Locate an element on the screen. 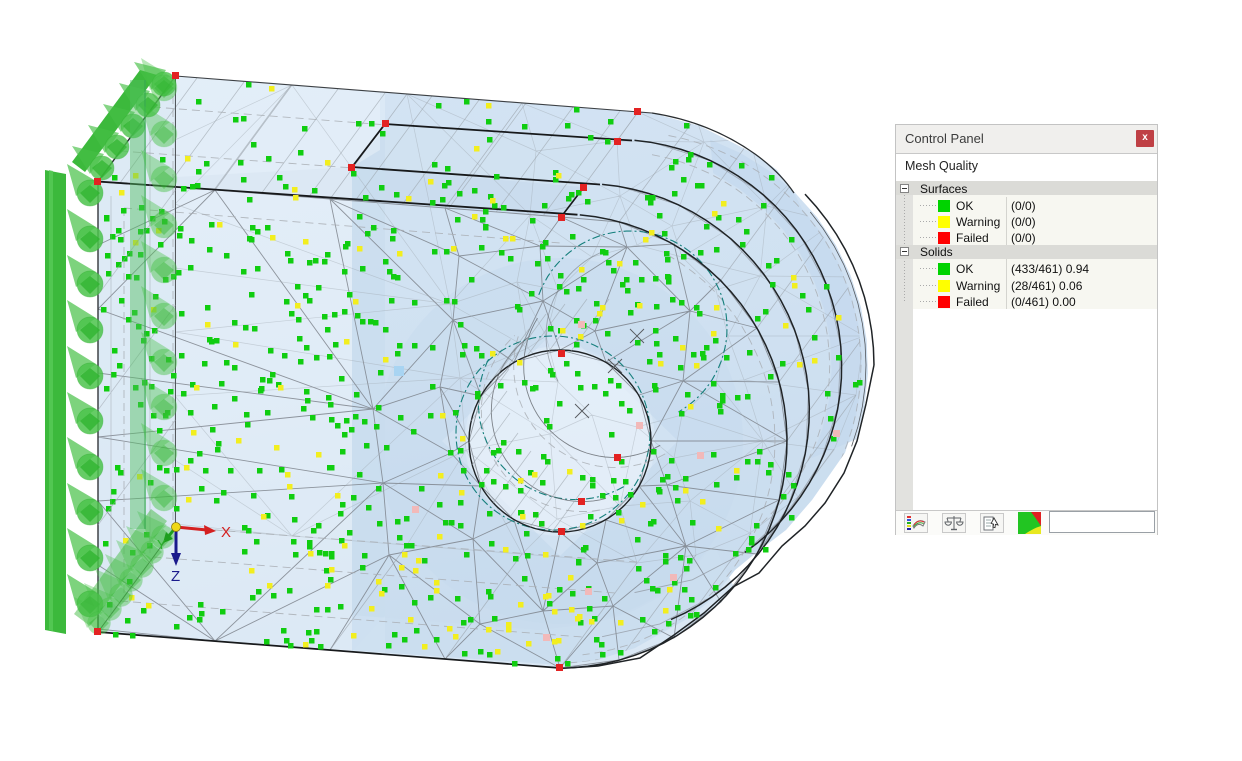 The width and height of the screenshot is (1242, 761). svg-text: Y is located at coordinates (161, 544).